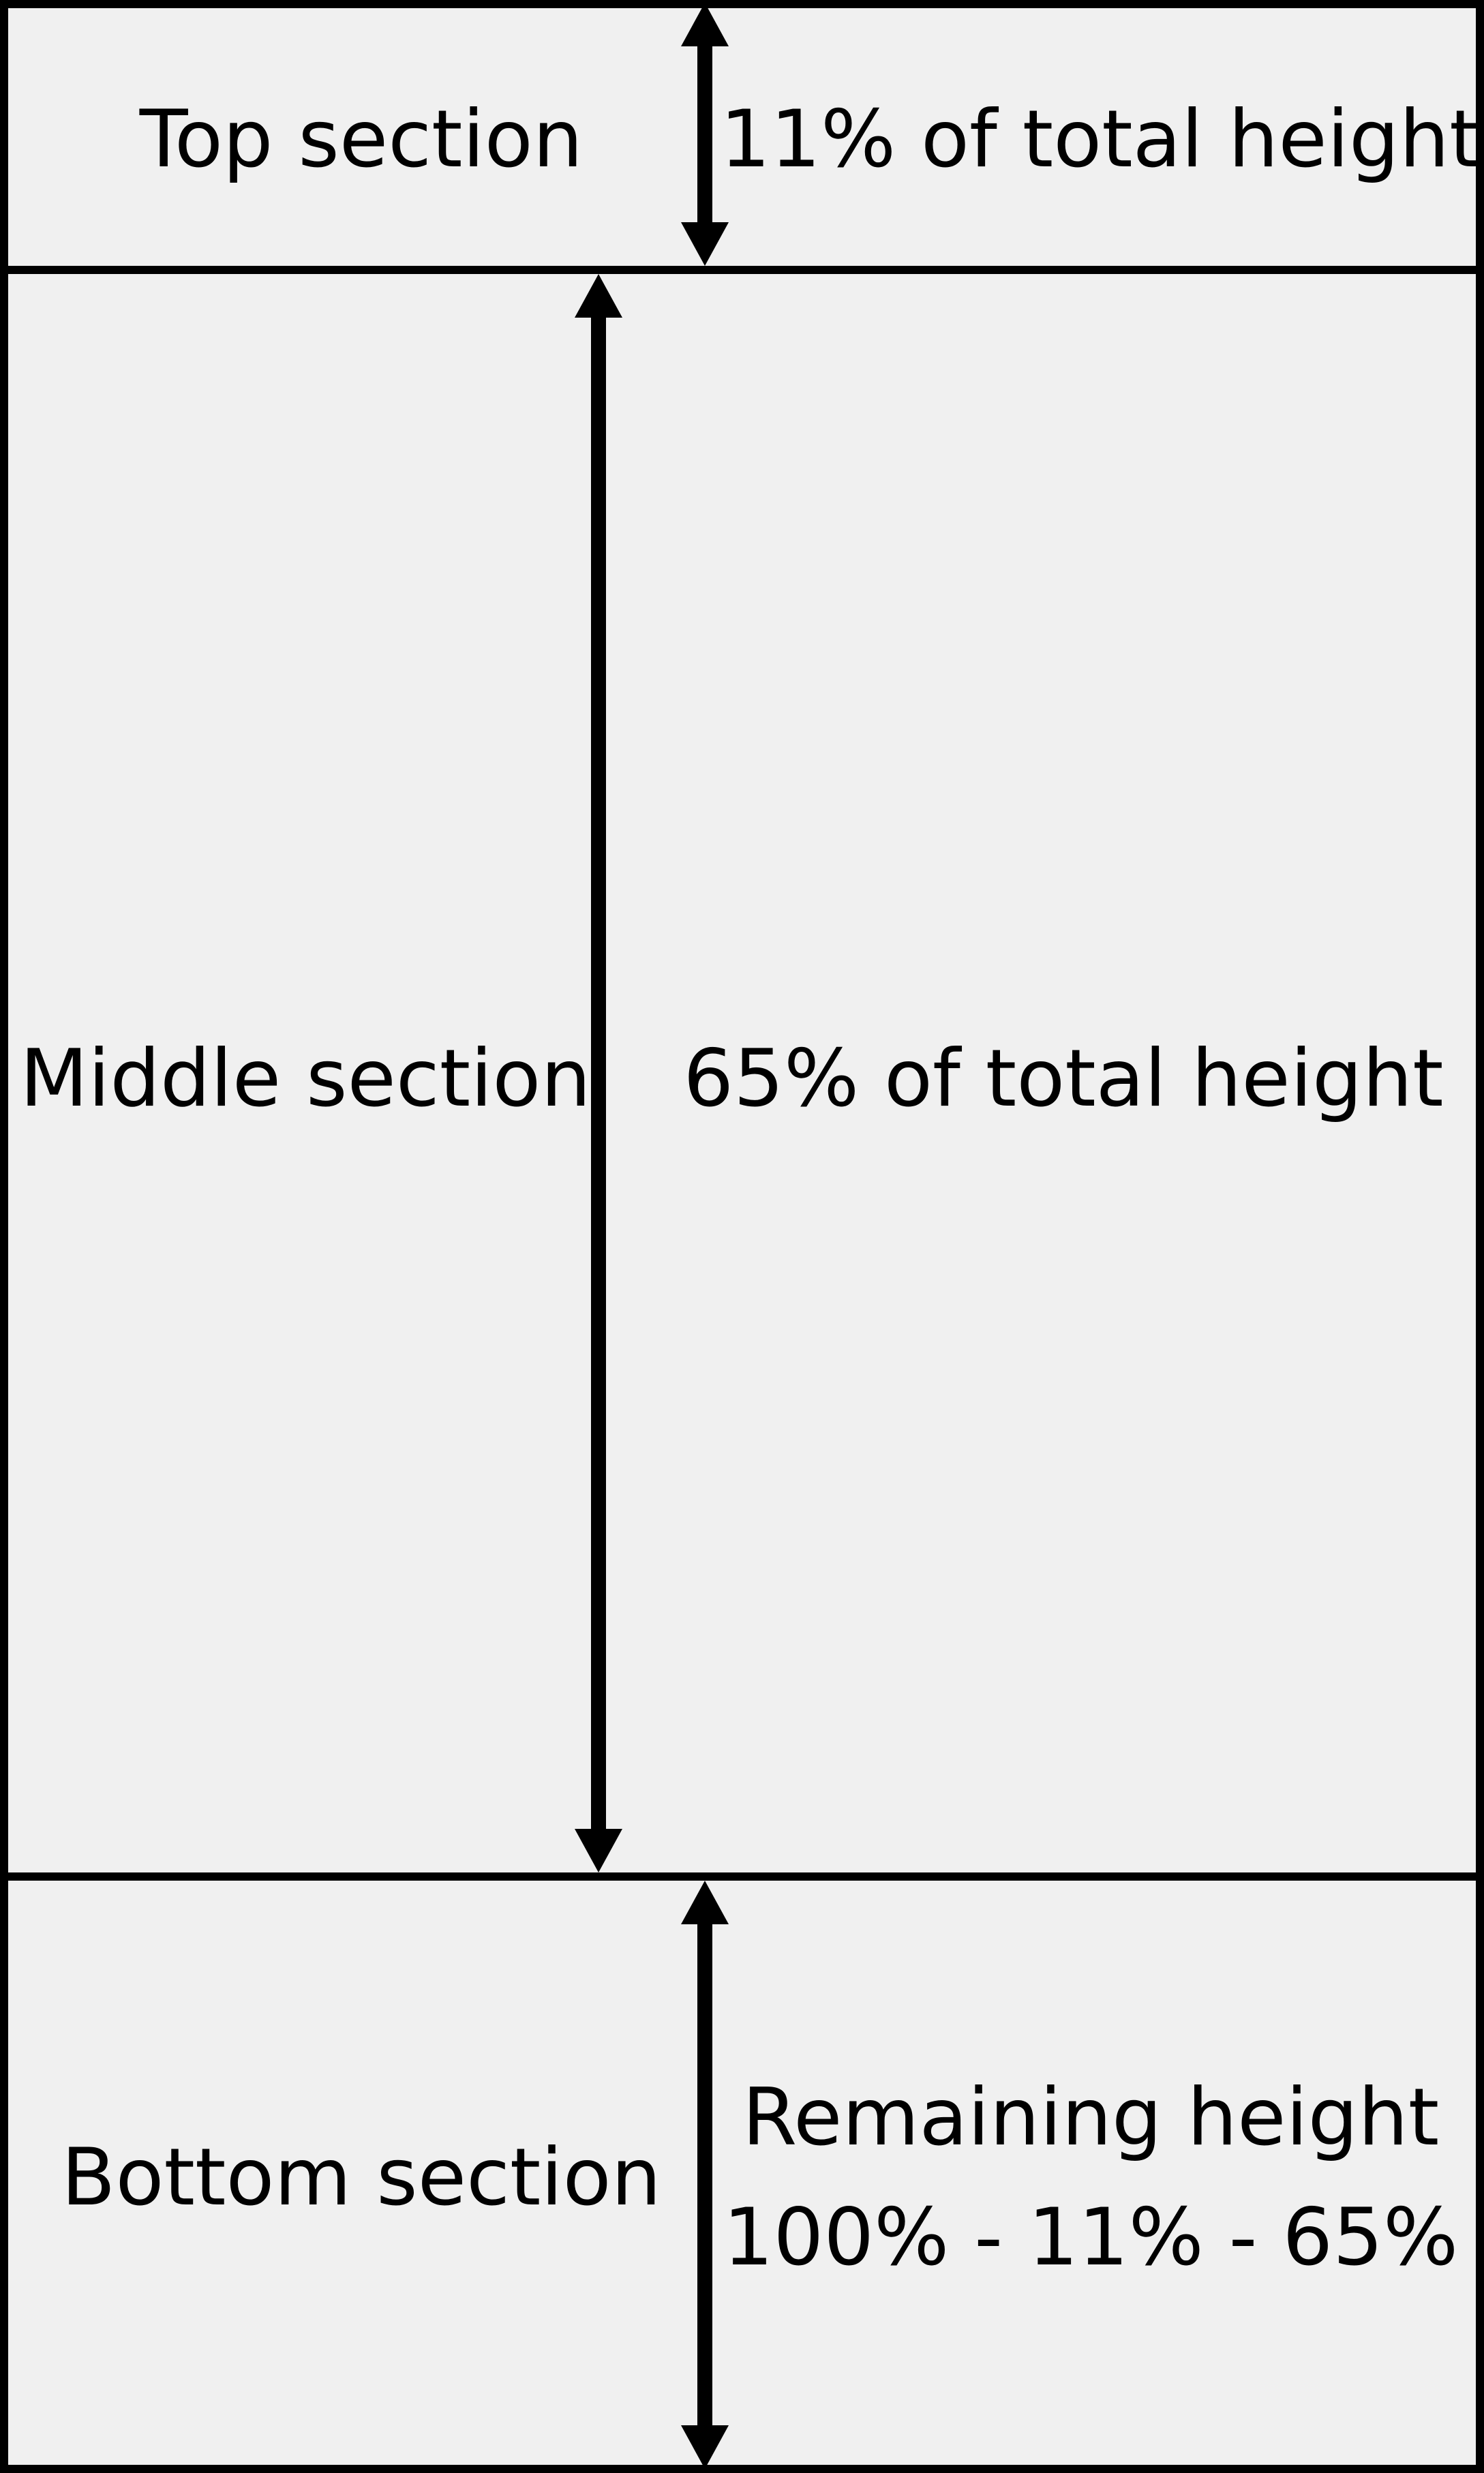 The width and height of the screenshot is (1484, 2473). What do you see at coordinates (1100, 139) in the screenshot?
I see `top-section-description: 11% of total height` at bounding box center [1100, 139].